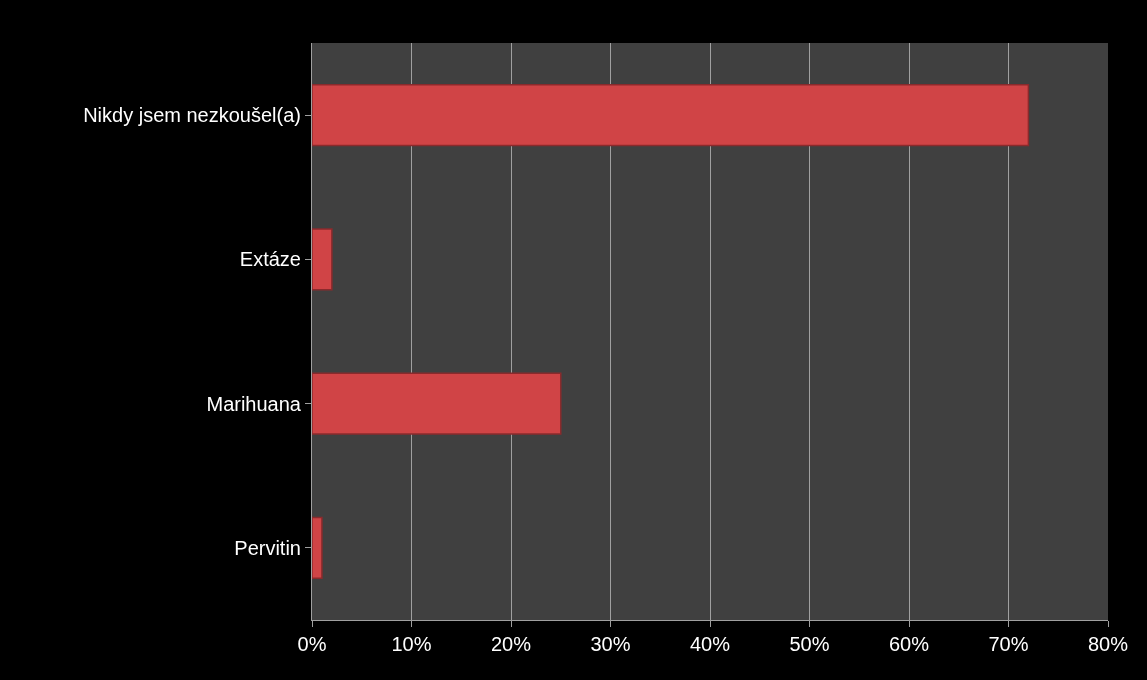 Image resolution: width=1147 pixels, height=680 pixels. Describe the element at coordinates (254, 403) in the screenshot. I see `y-tick-label: Marihuana` at that location.